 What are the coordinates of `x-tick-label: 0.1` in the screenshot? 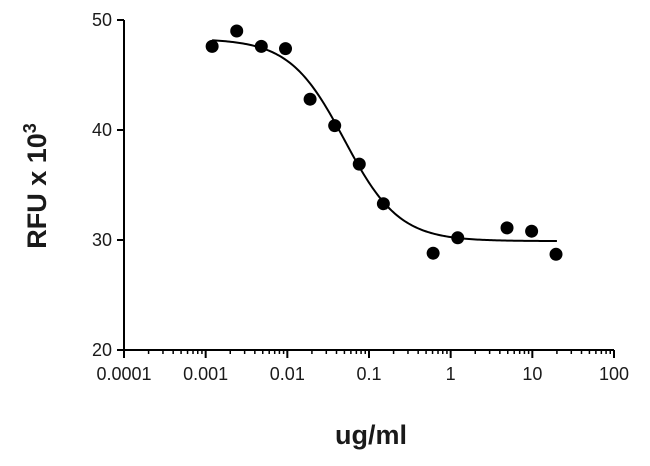 It's located at (368, 374).